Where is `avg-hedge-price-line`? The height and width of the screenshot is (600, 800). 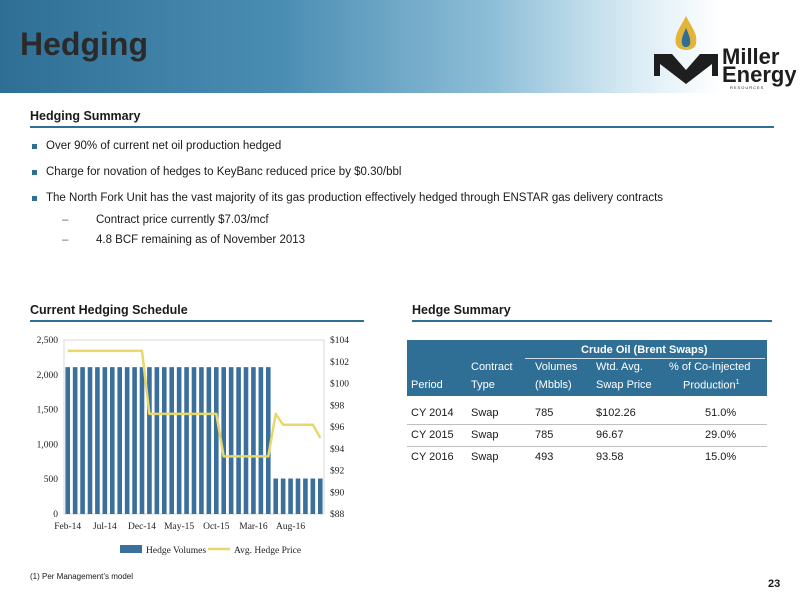 avg-hedge-price-line is located at coordinates (194, 403).